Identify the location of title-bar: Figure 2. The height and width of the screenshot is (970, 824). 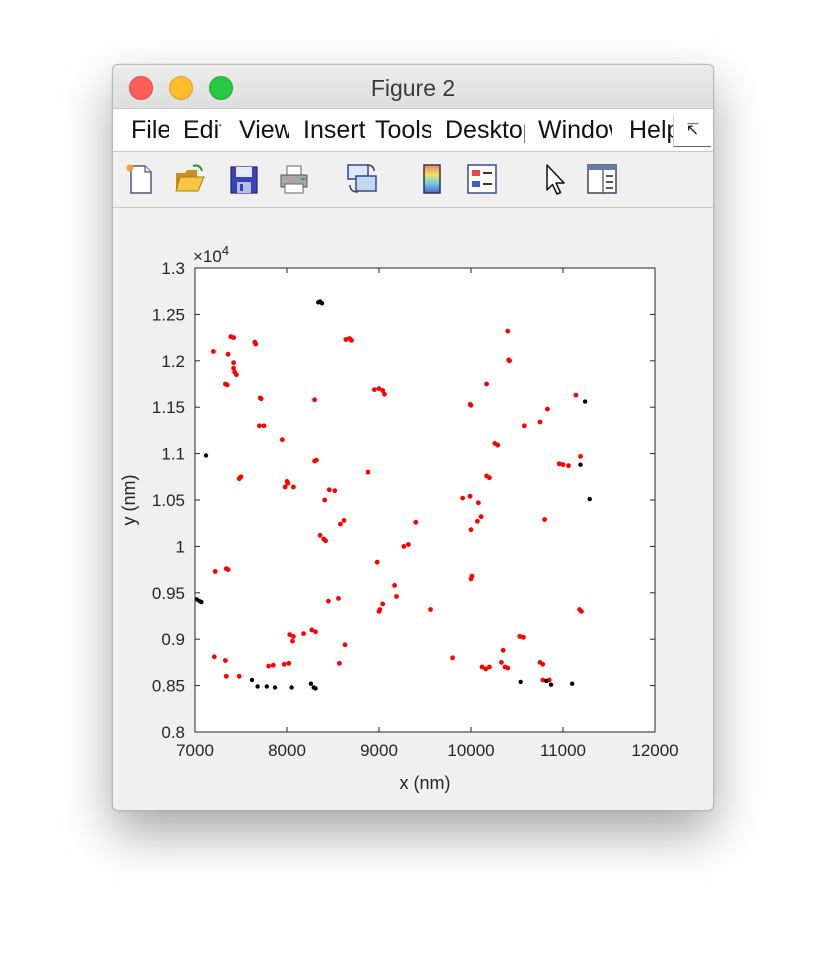
(413, 87).